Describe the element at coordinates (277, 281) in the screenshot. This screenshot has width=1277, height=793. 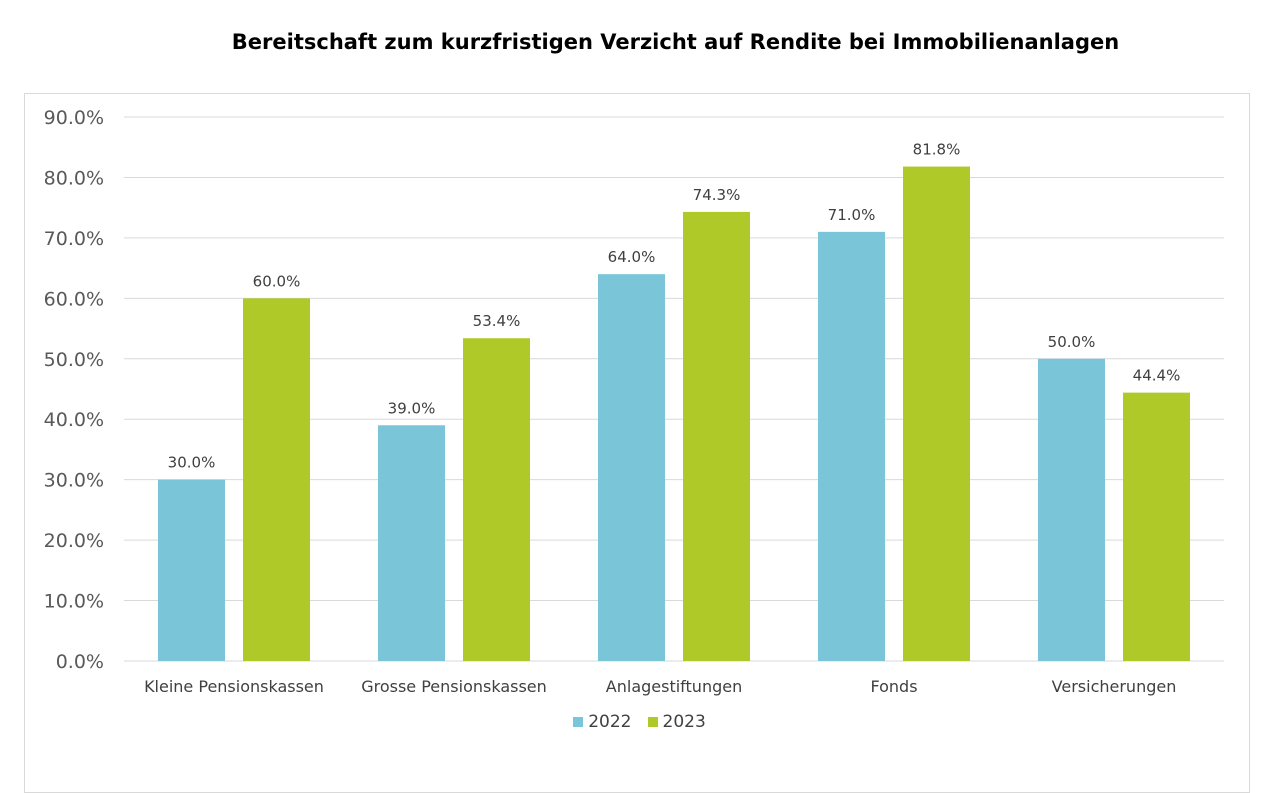
I see `data-label-2023-0: 60.0%` at that location.